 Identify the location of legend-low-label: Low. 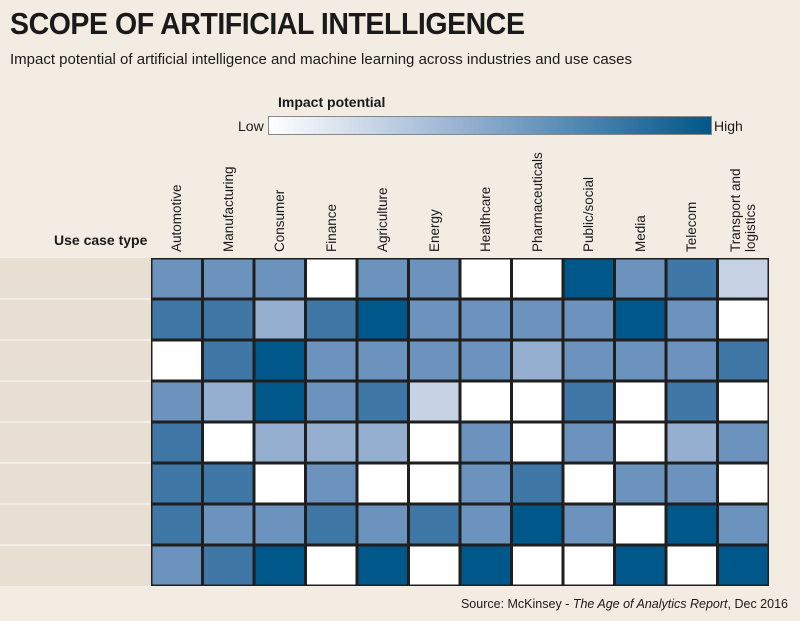
(251, 126).